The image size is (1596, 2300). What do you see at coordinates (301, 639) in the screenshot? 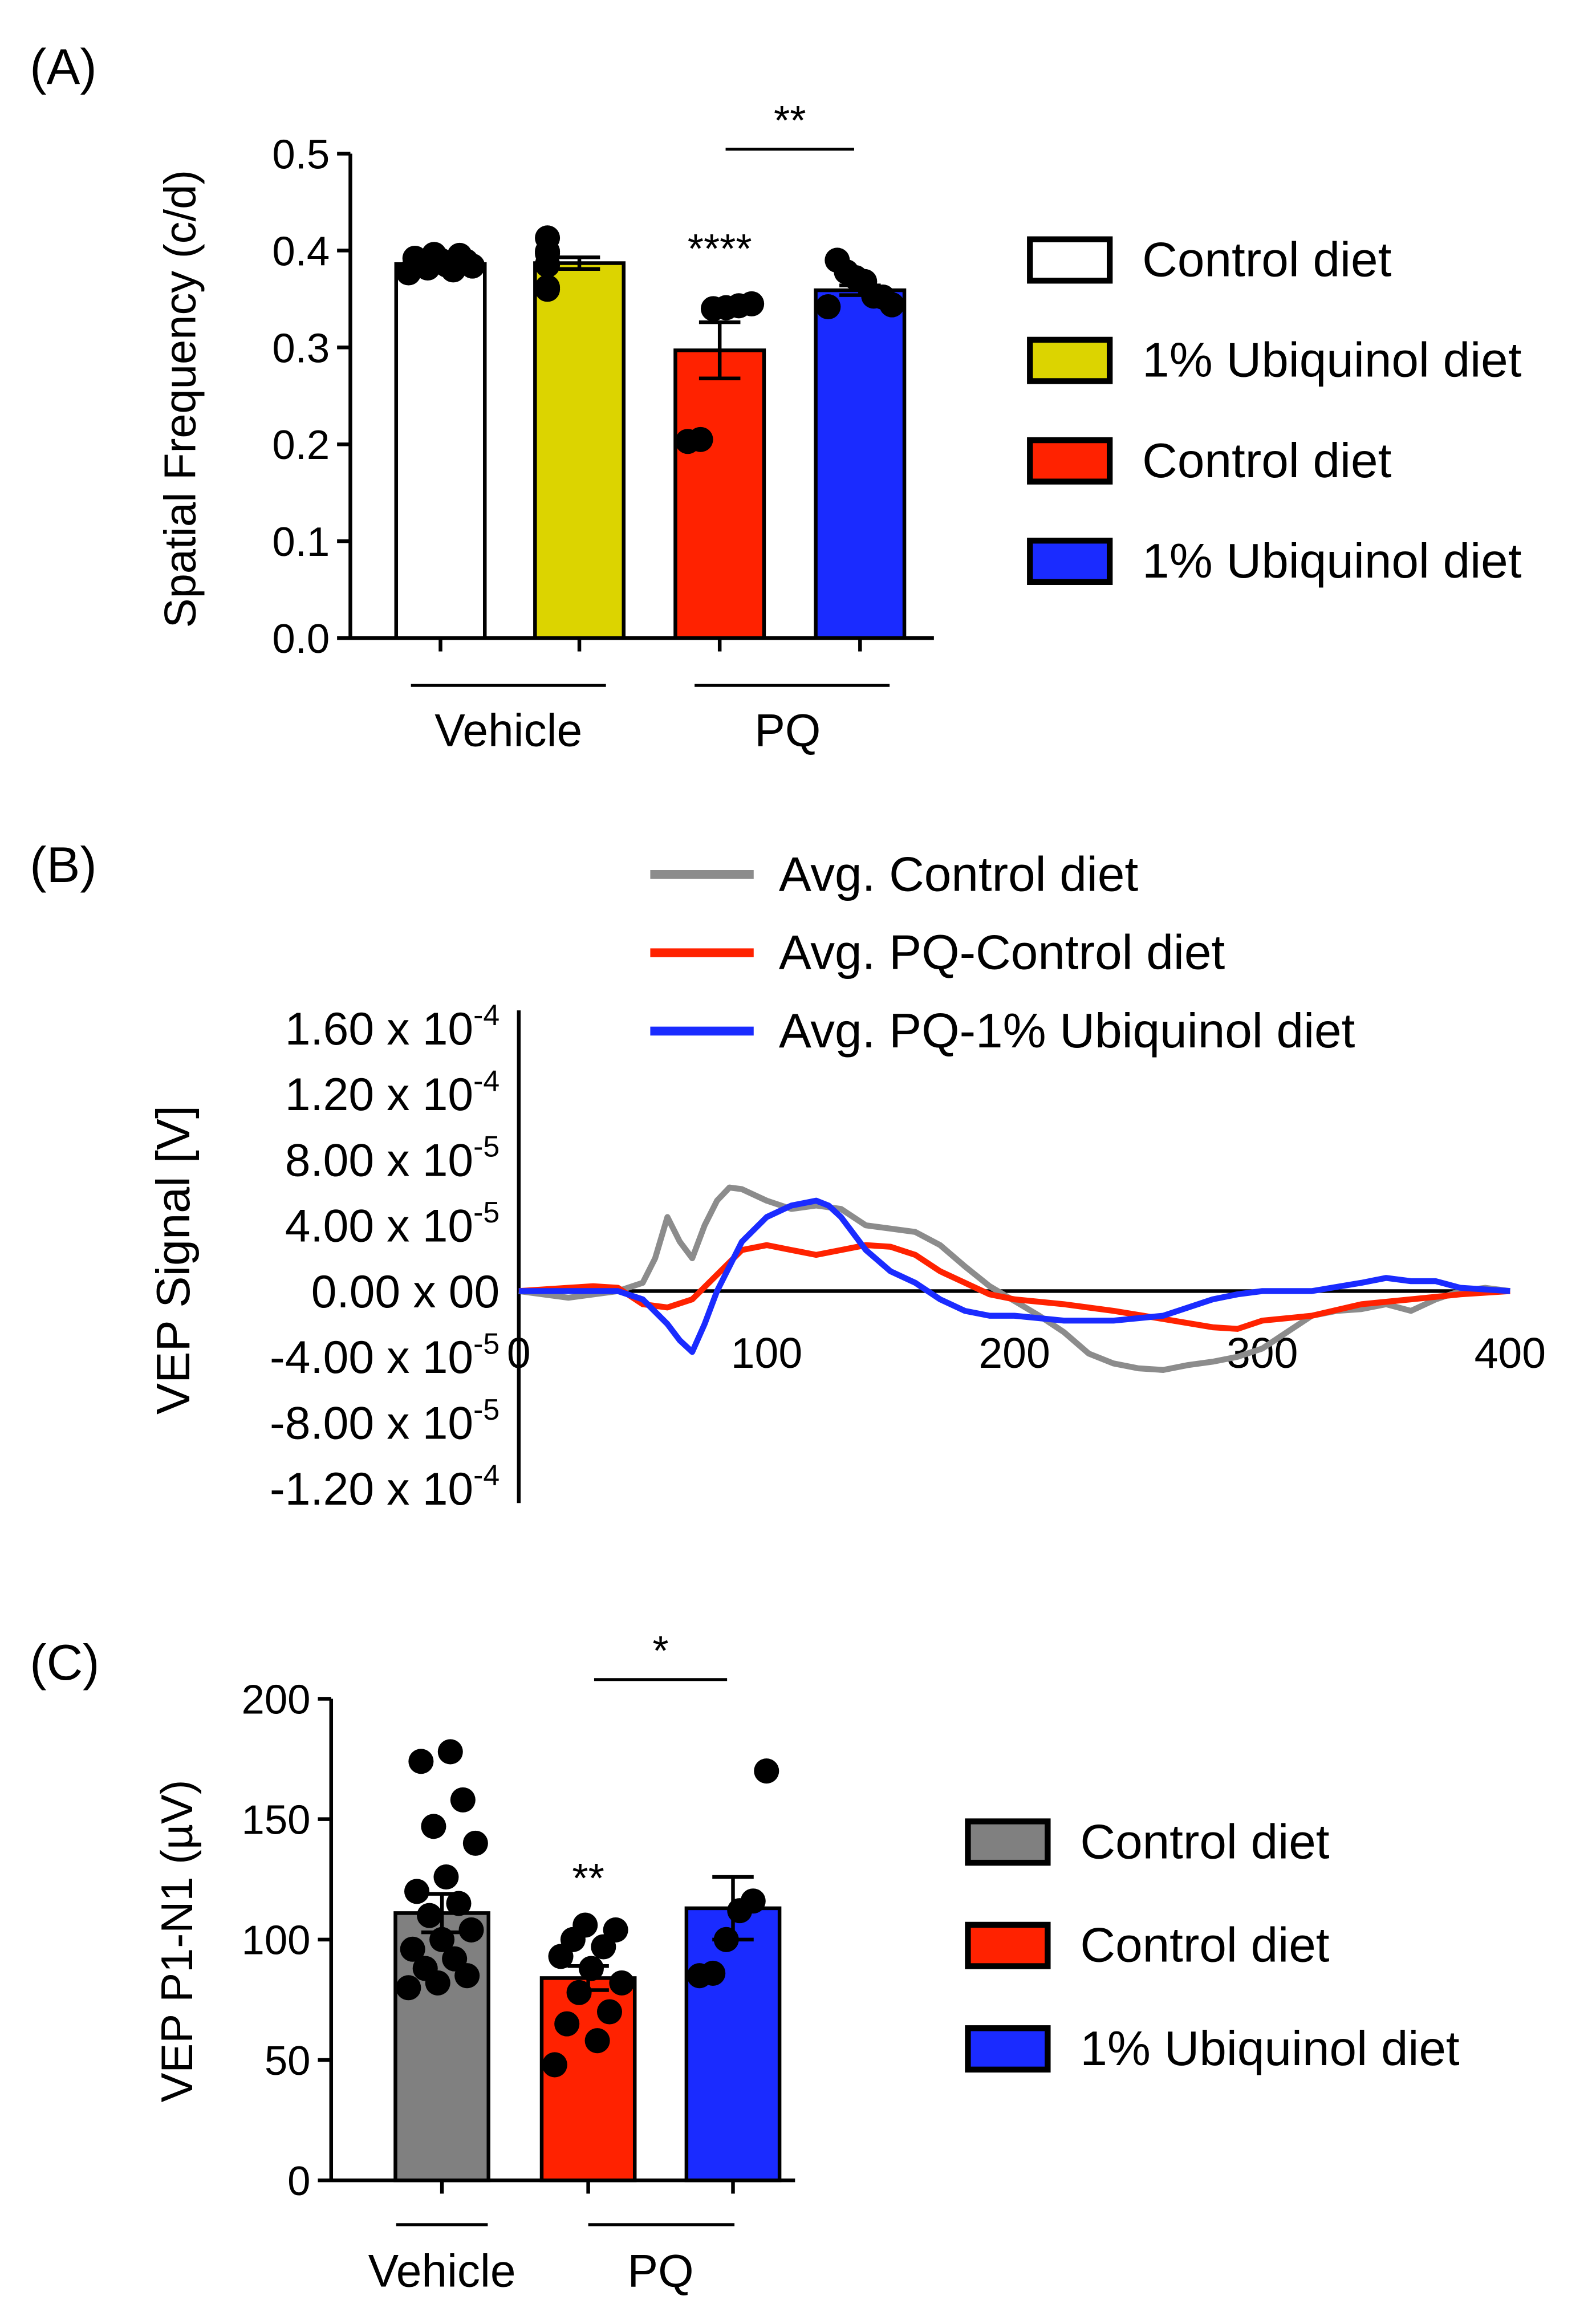
I see `y-tick-label: 0.0` at bounding box center [301, 639].